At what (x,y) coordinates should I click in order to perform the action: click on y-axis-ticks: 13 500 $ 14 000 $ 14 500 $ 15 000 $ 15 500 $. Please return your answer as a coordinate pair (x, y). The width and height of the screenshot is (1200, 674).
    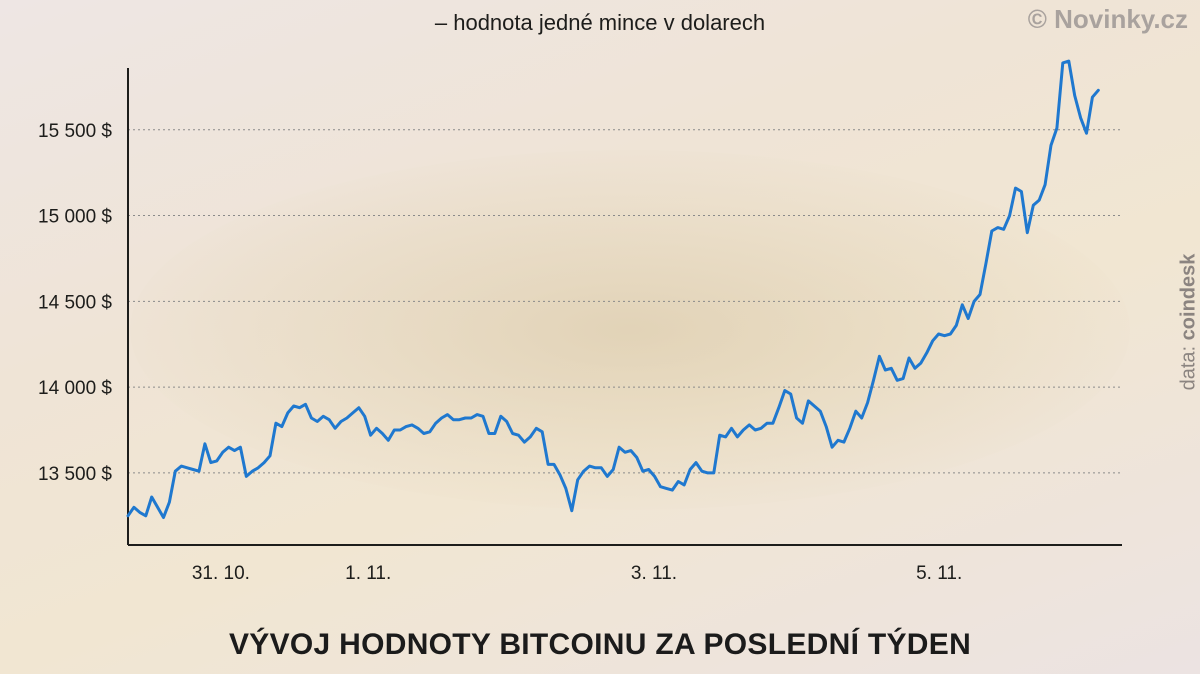
    Looking at the image, I should click on (75, 303).